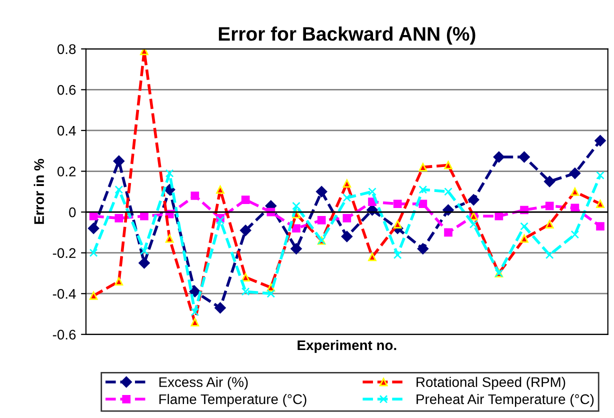 Image resolution: width=614 pixels, height=418 pixels. Describe the element at coordinates (203, 383) in the screenshot. I see `legend-label: Excess Air (%)` at that location.